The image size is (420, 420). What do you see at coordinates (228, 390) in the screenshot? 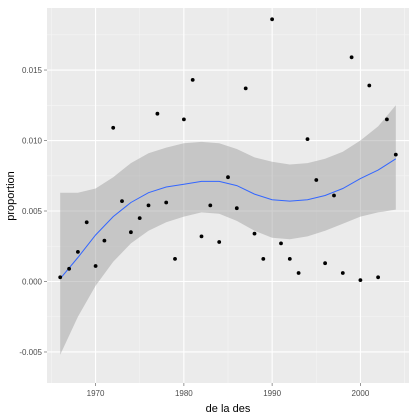
I see `x-axis-ticks: 1970 1980 1990 2000` at bounding box center [228, 390].